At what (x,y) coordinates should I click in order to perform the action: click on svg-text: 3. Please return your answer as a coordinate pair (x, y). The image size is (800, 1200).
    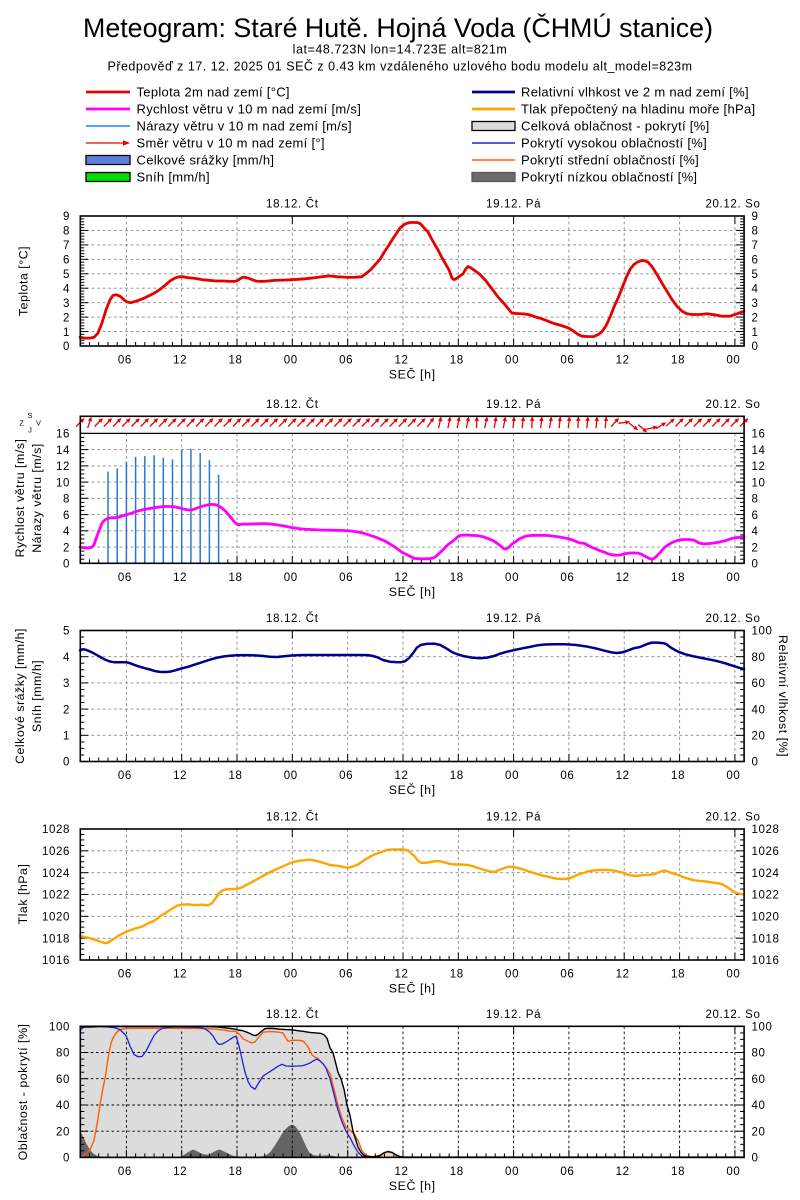
    Looking at the image, I should click on (66, 304).